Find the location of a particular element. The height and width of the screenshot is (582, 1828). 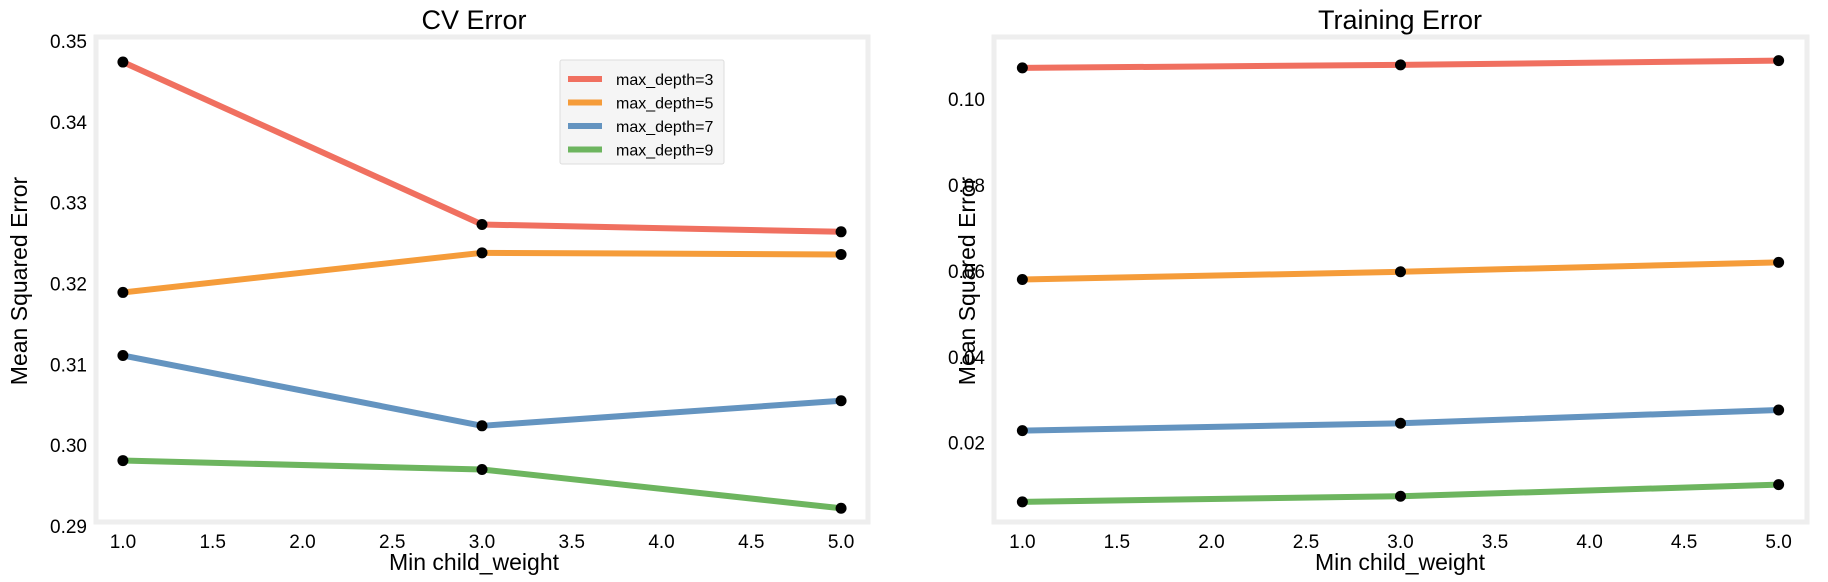

cv-error-y-tick-label: 0.31 is located at coordinates (68, 365).